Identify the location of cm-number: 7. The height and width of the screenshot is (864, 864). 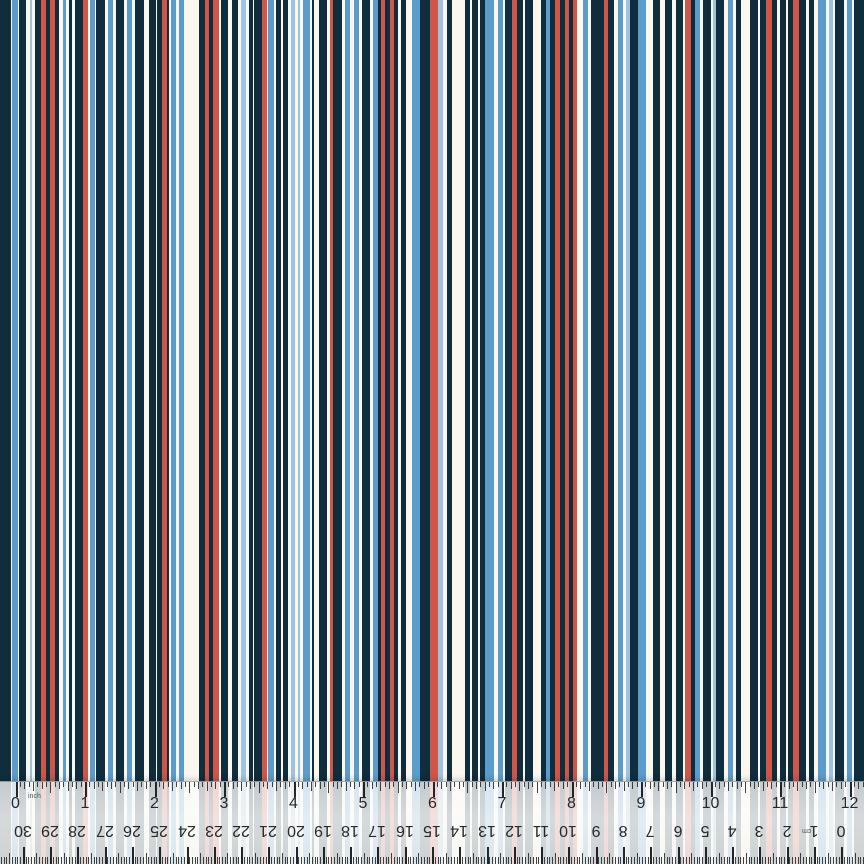
(650, 830).